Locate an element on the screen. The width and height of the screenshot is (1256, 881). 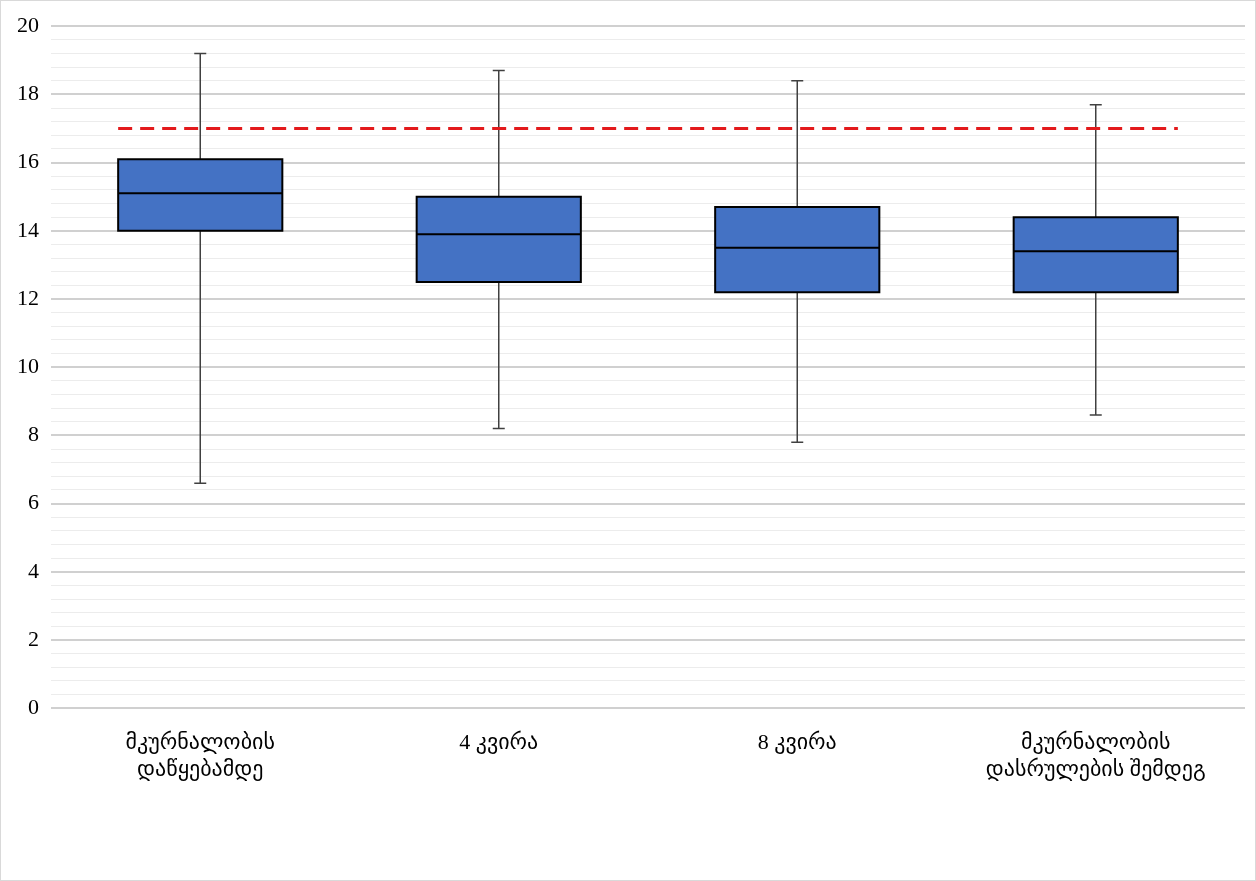
y-tick-label: 8 is located at coordinates (33, 434).